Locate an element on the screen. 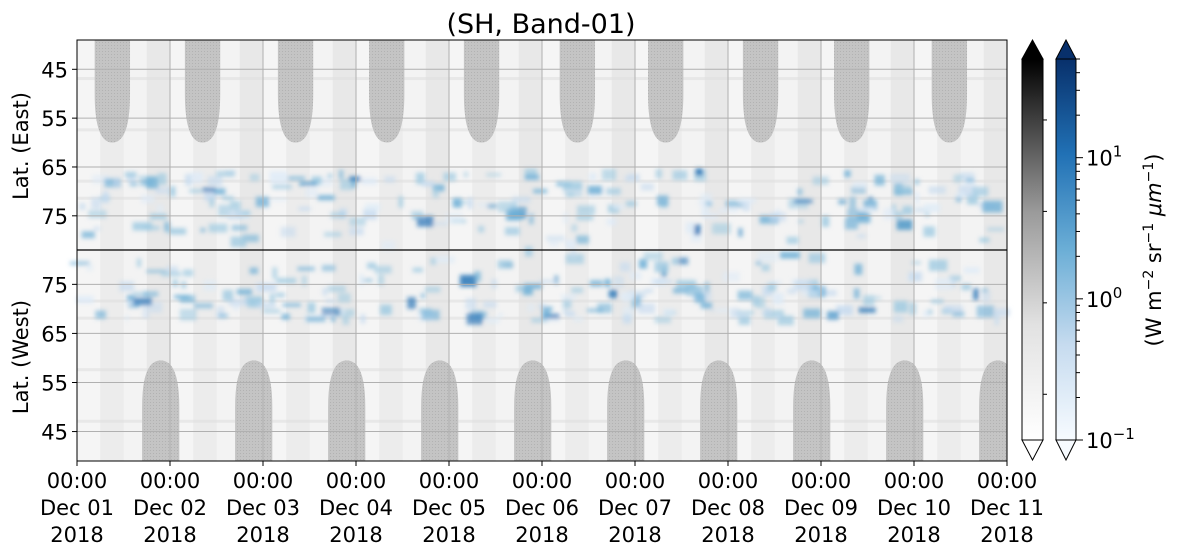 This screenshot has height=556, width=1181. x-tick-label: Dec 10 is located at coordinates (914, 508).